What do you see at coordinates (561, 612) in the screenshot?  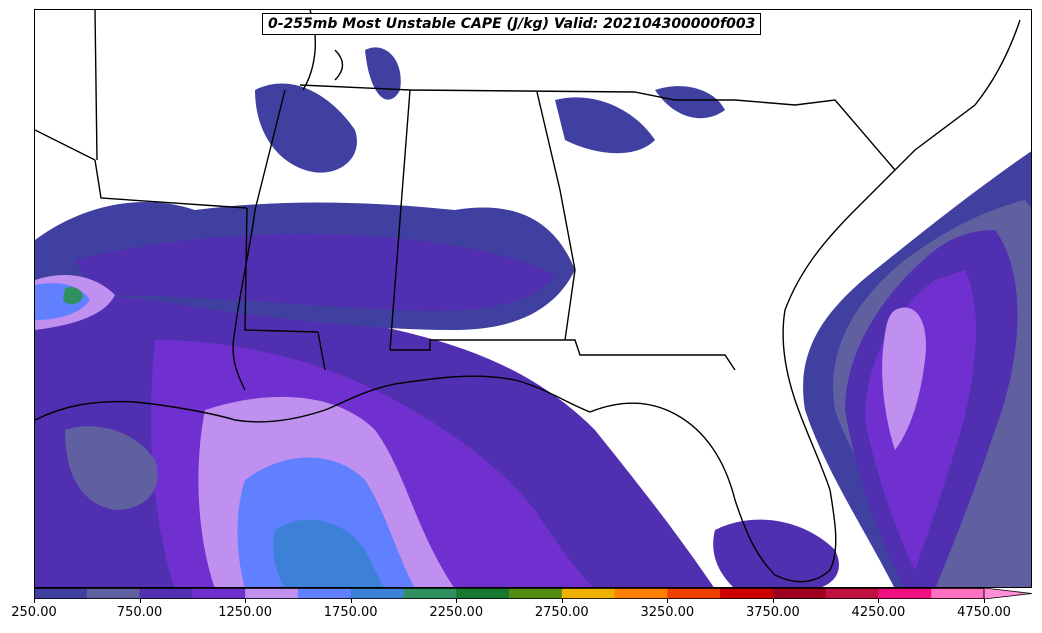 I see `colorbar-tick-label: 2750.00` at bounding box center [561, 612].